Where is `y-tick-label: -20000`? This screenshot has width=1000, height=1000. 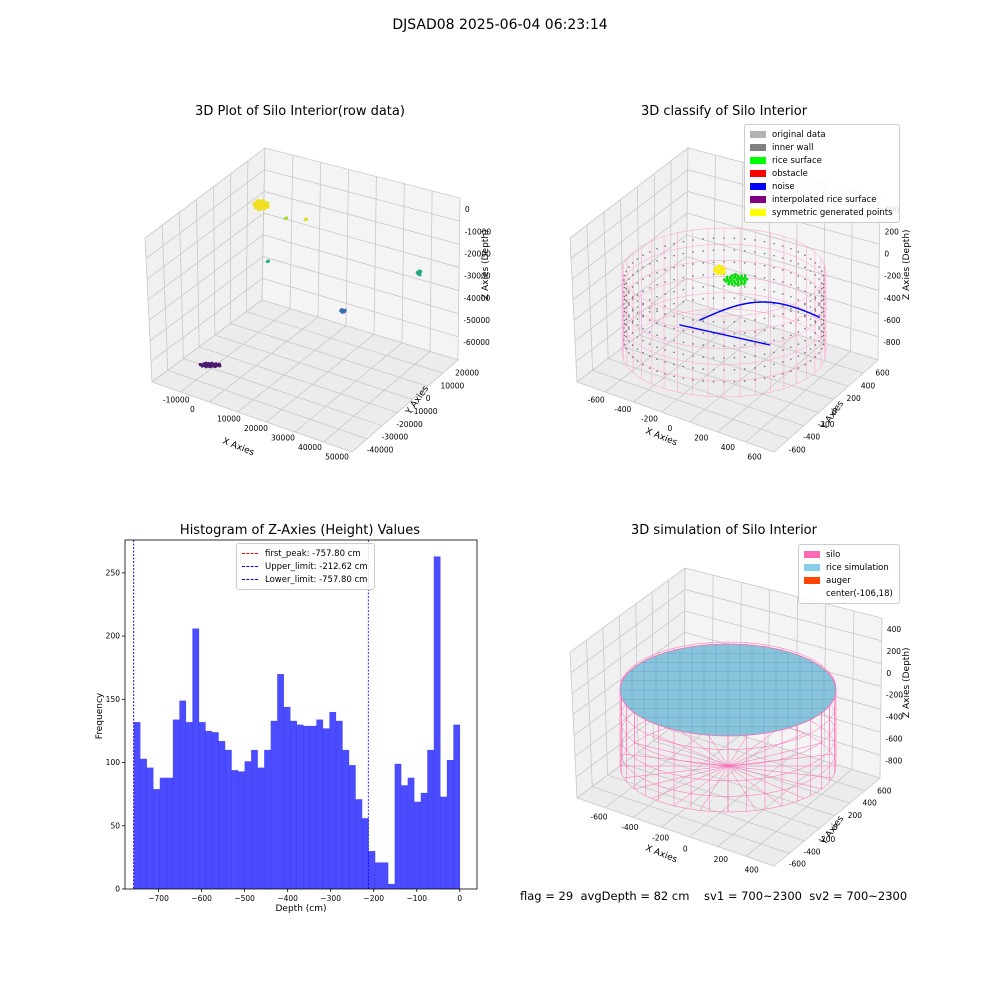 y-tick-label: -20000 is located at coordinates (409, 424).